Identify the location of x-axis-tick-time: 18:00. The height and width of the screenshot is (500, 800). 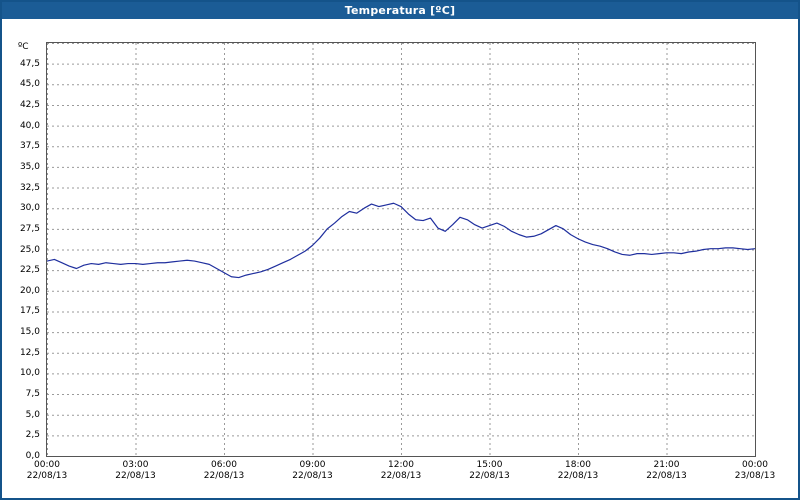
(578, 465).